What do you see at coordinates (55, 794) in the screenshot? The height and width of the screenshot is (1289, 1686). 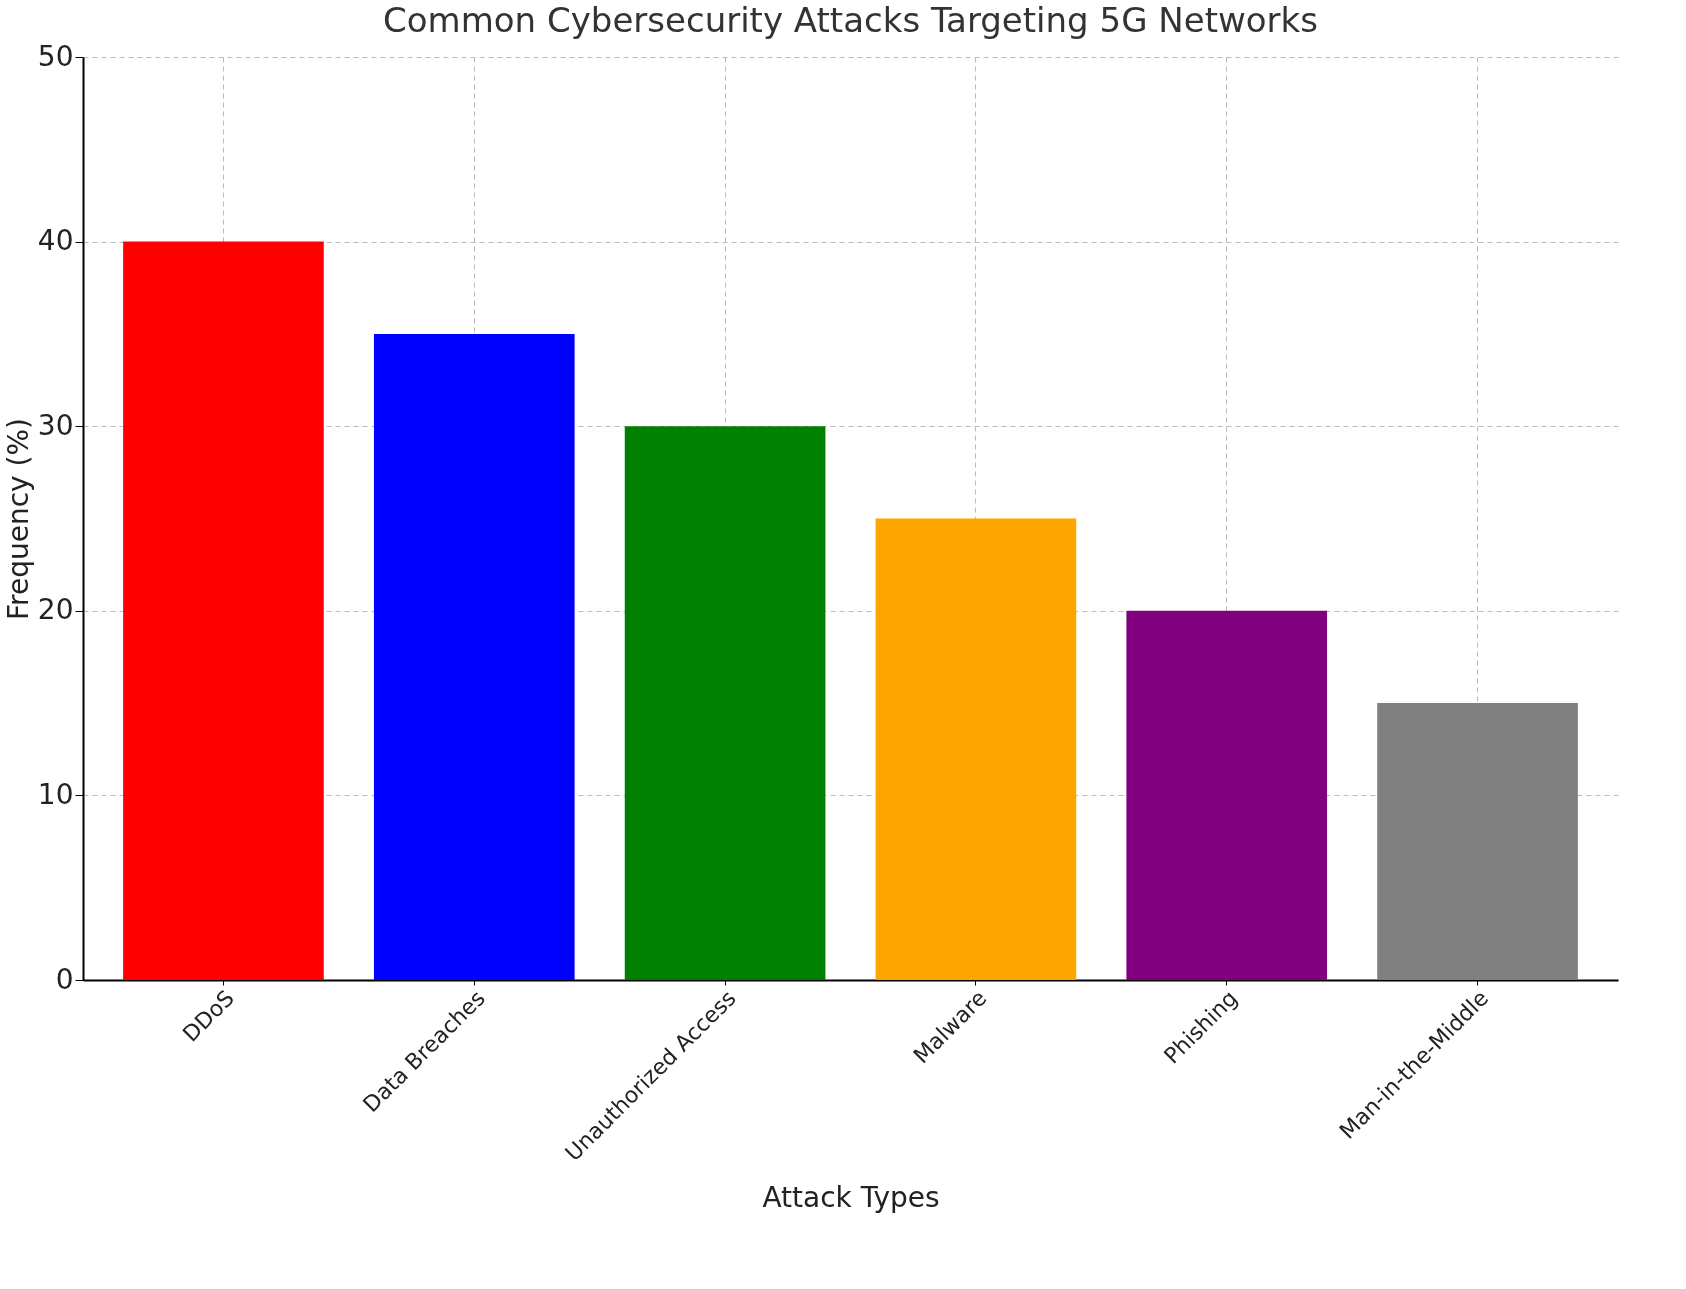 I see `y-tick-label: 10` at bounding box center [55, 794].